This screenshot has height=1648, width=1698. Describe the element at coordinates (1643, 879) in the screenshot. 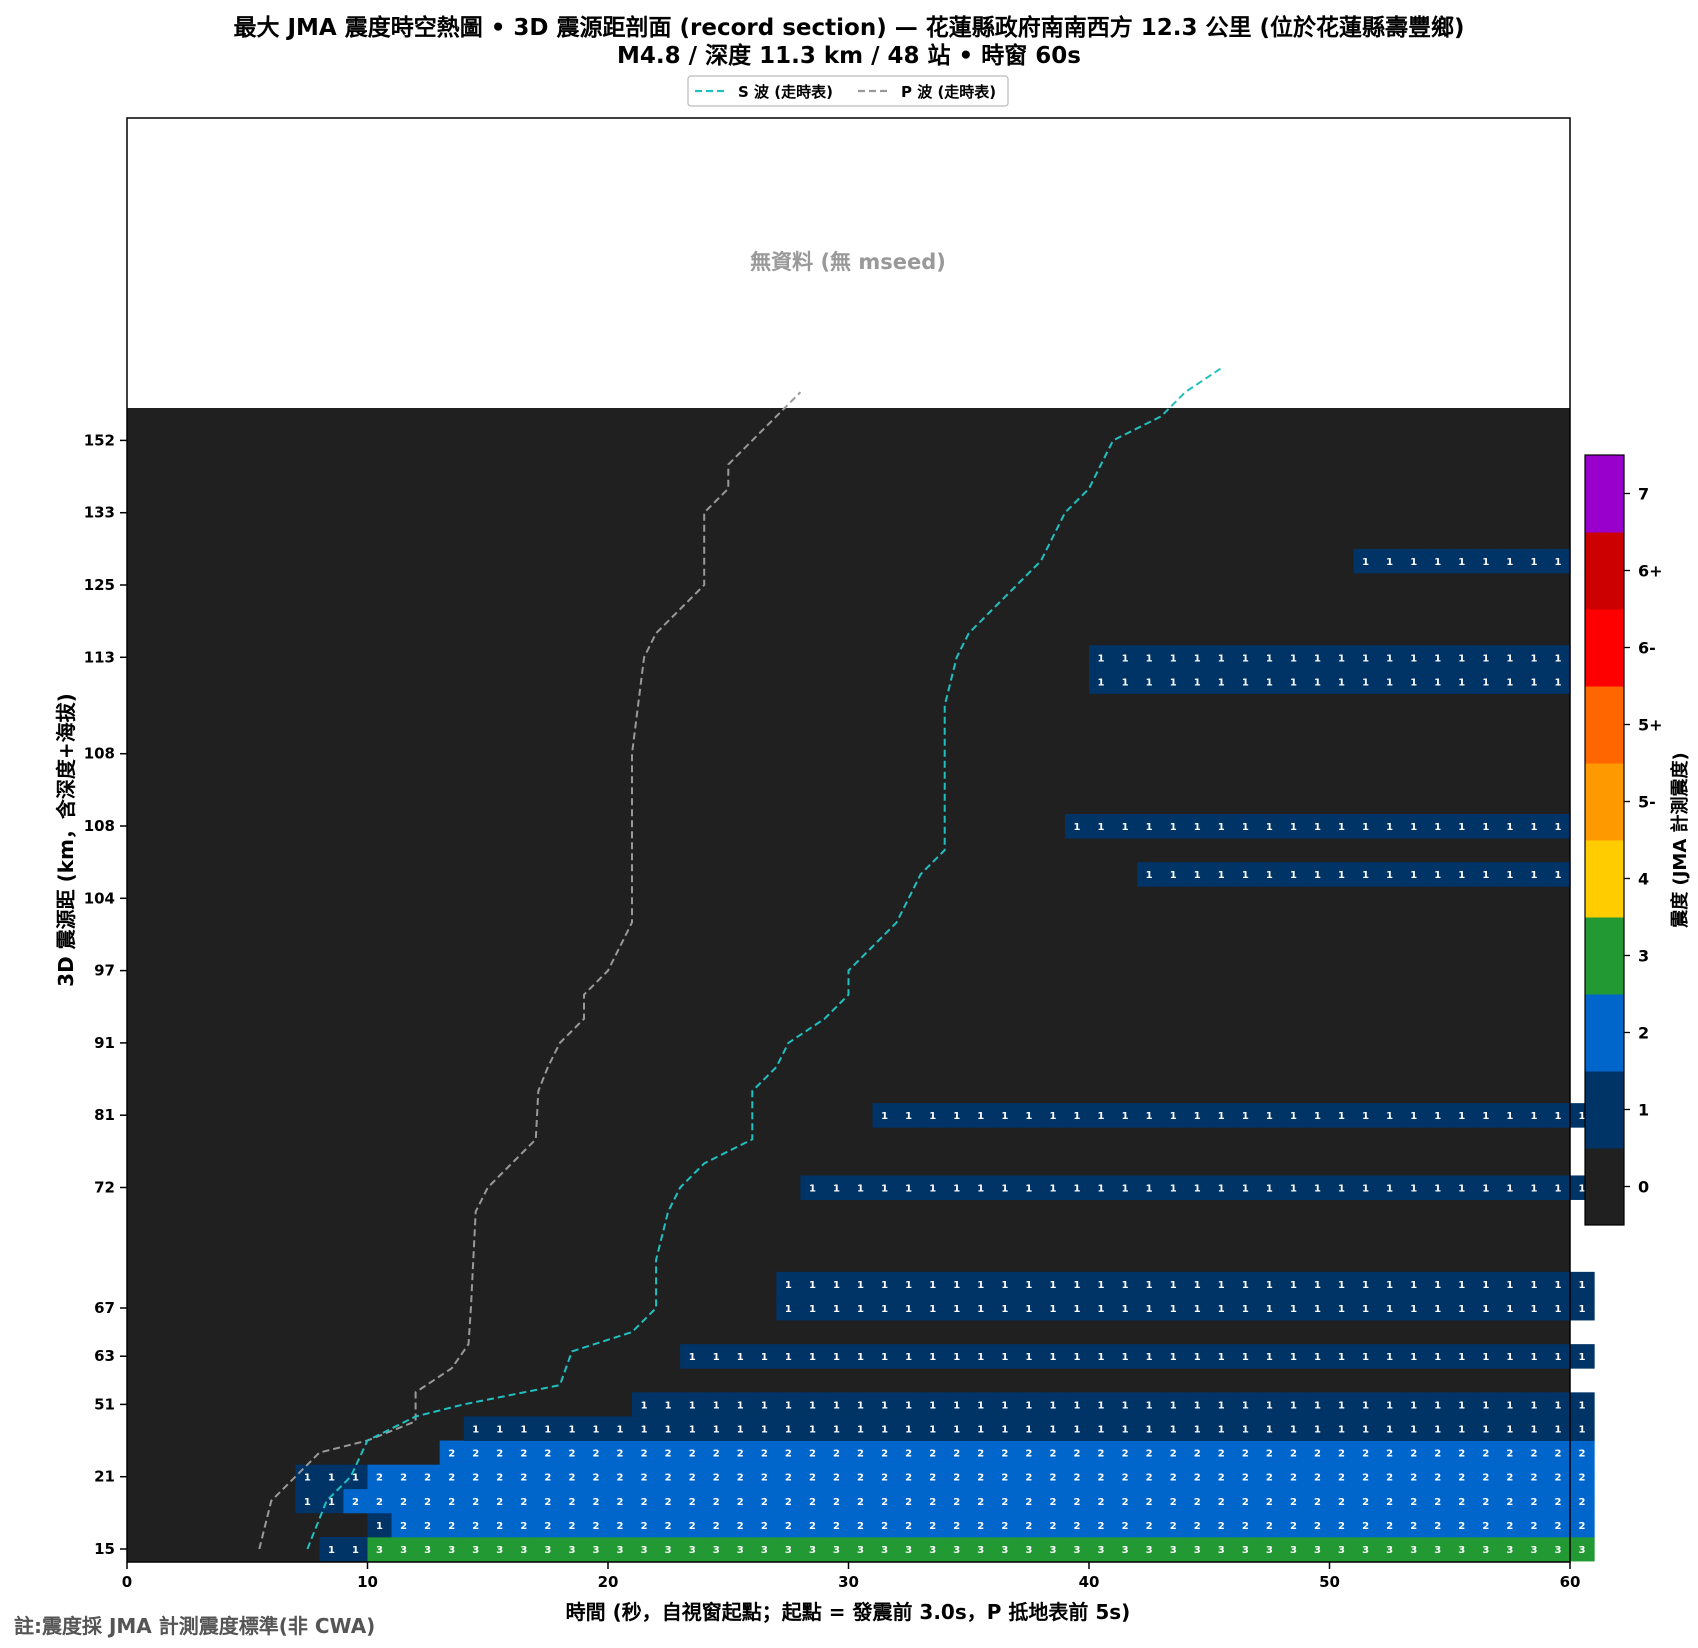

I see `colorbar-tick-label: 4` at that location.